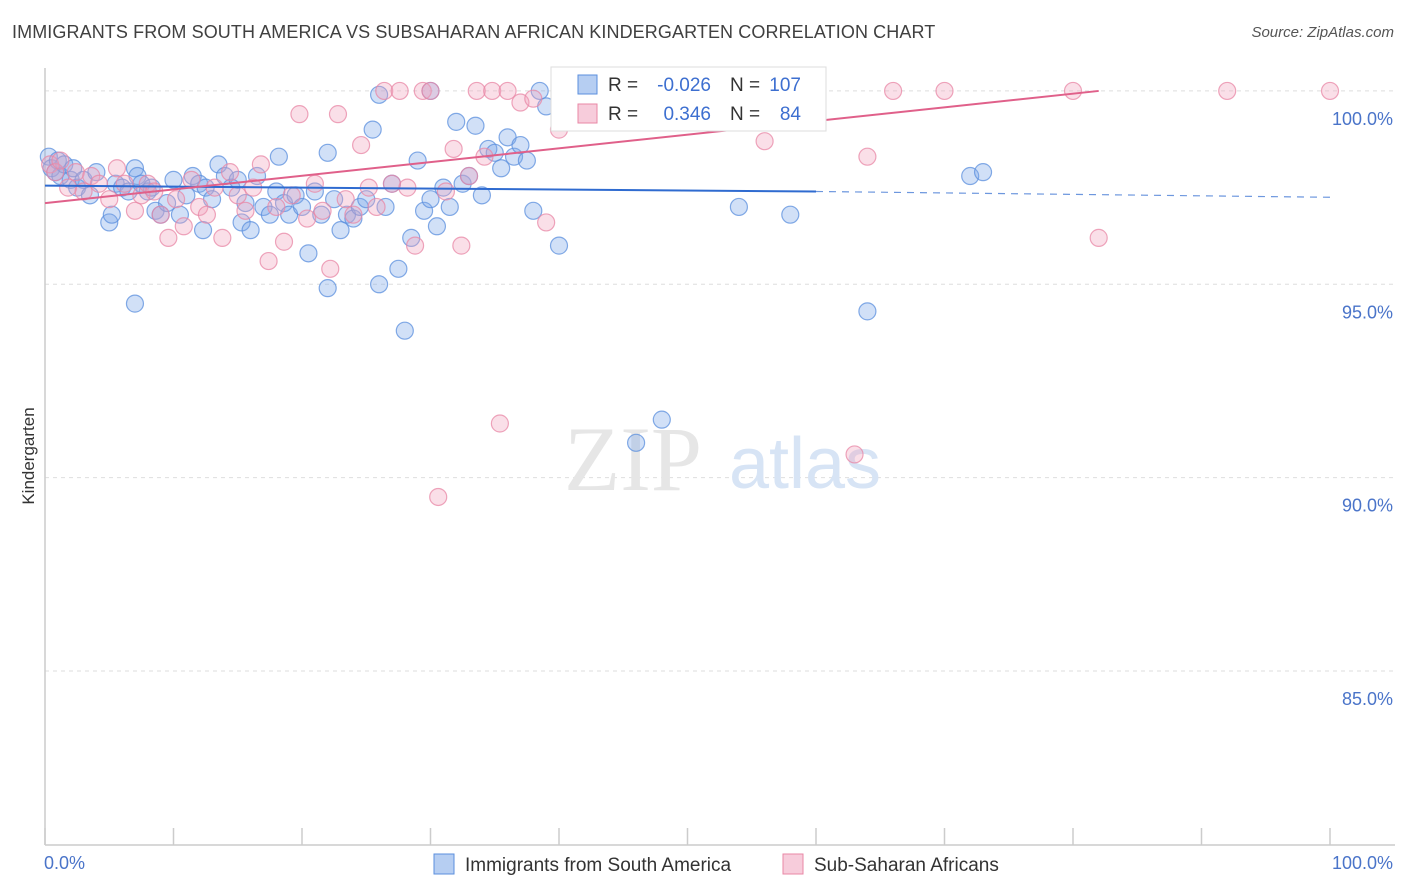 Image resolution: width=1406 pixels, height=892 pixels. I want to click on stats-legend: R = -0.026 N = 107 R = 0.346 N = 84, so click(688, 99).